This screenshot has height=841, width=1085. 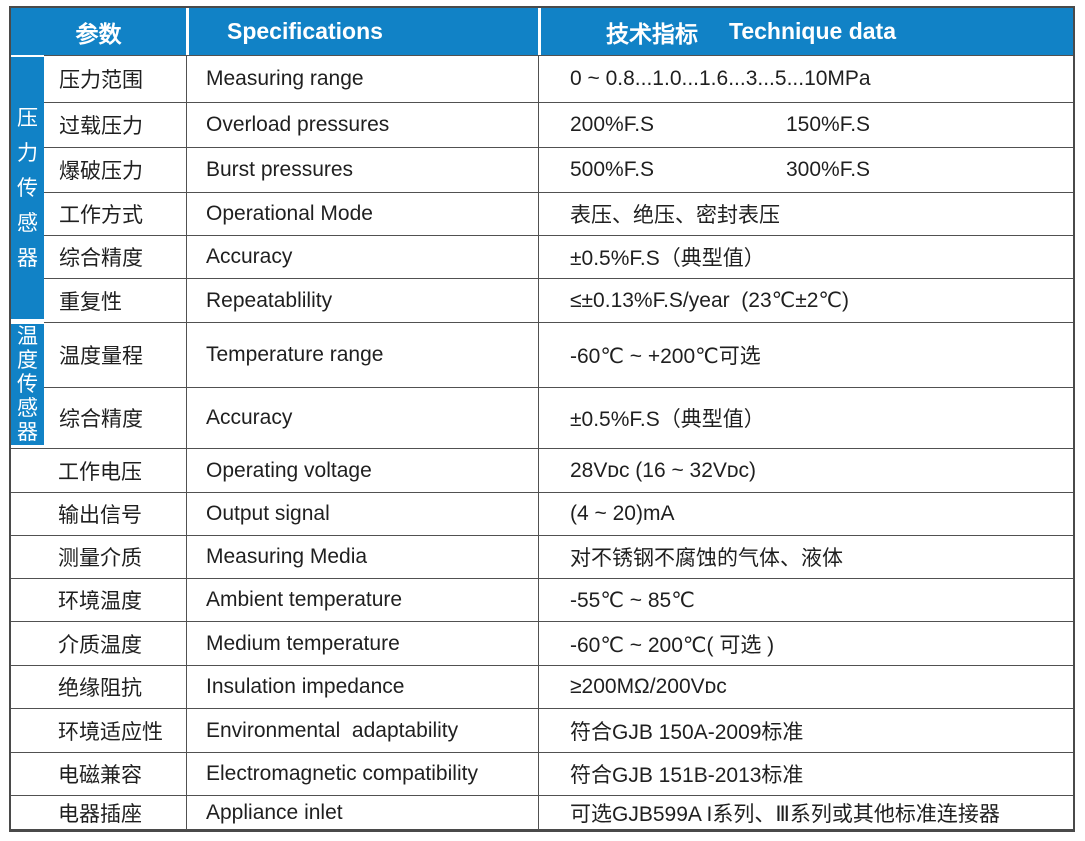 I want to click on param-cell: 工作方式, so click(x=115, y=213).